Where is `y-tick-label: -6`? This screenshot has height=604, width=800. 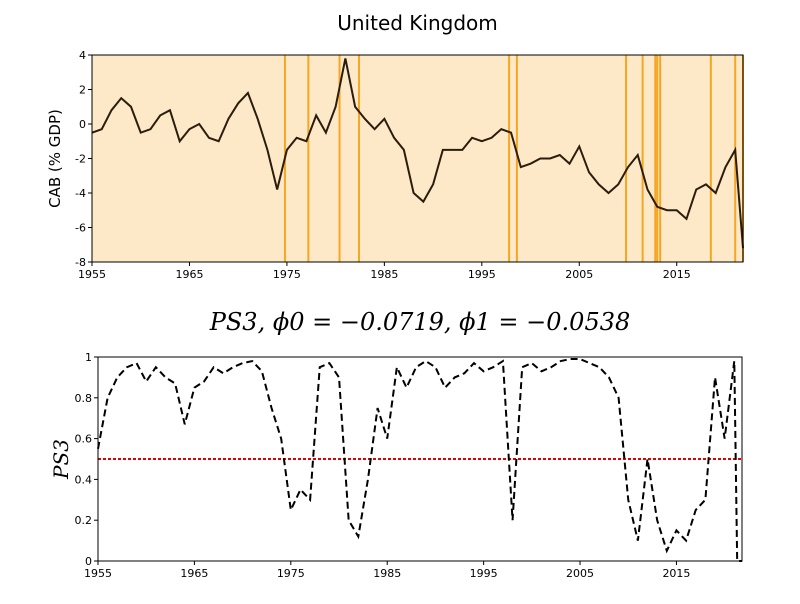
y-tick-label: -6 is located at coordinates (80, 228).